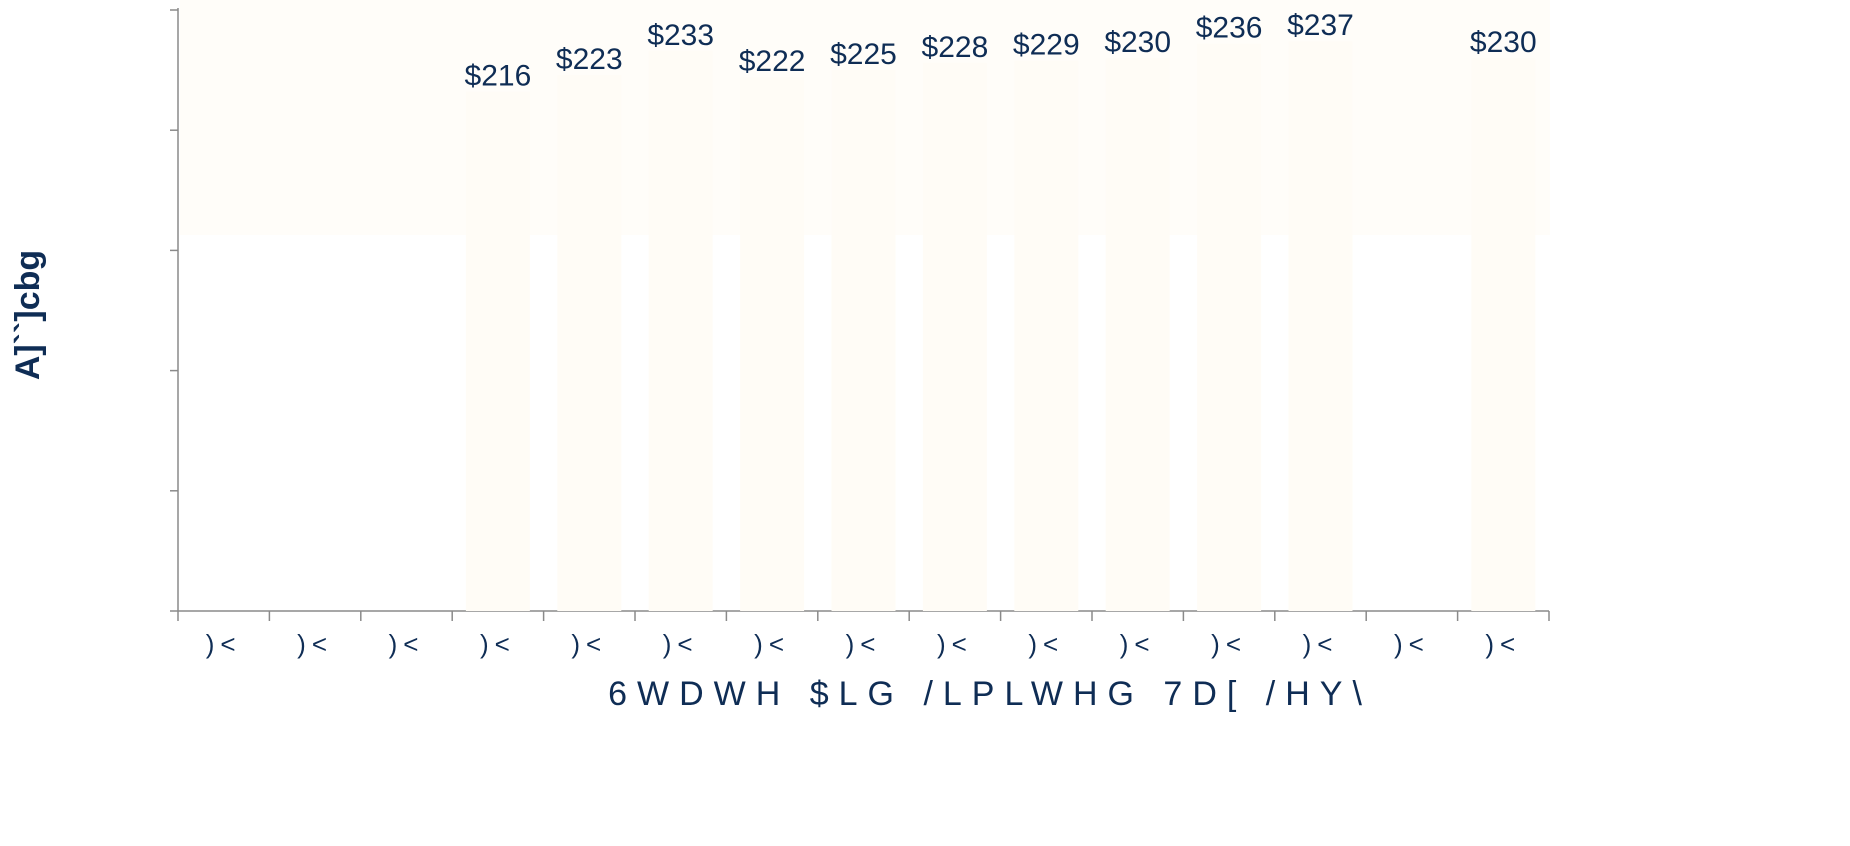 Image resolution: width=1850 pixels, height=846 pixels. I want to click on value-label: $223, so click(589, 59).